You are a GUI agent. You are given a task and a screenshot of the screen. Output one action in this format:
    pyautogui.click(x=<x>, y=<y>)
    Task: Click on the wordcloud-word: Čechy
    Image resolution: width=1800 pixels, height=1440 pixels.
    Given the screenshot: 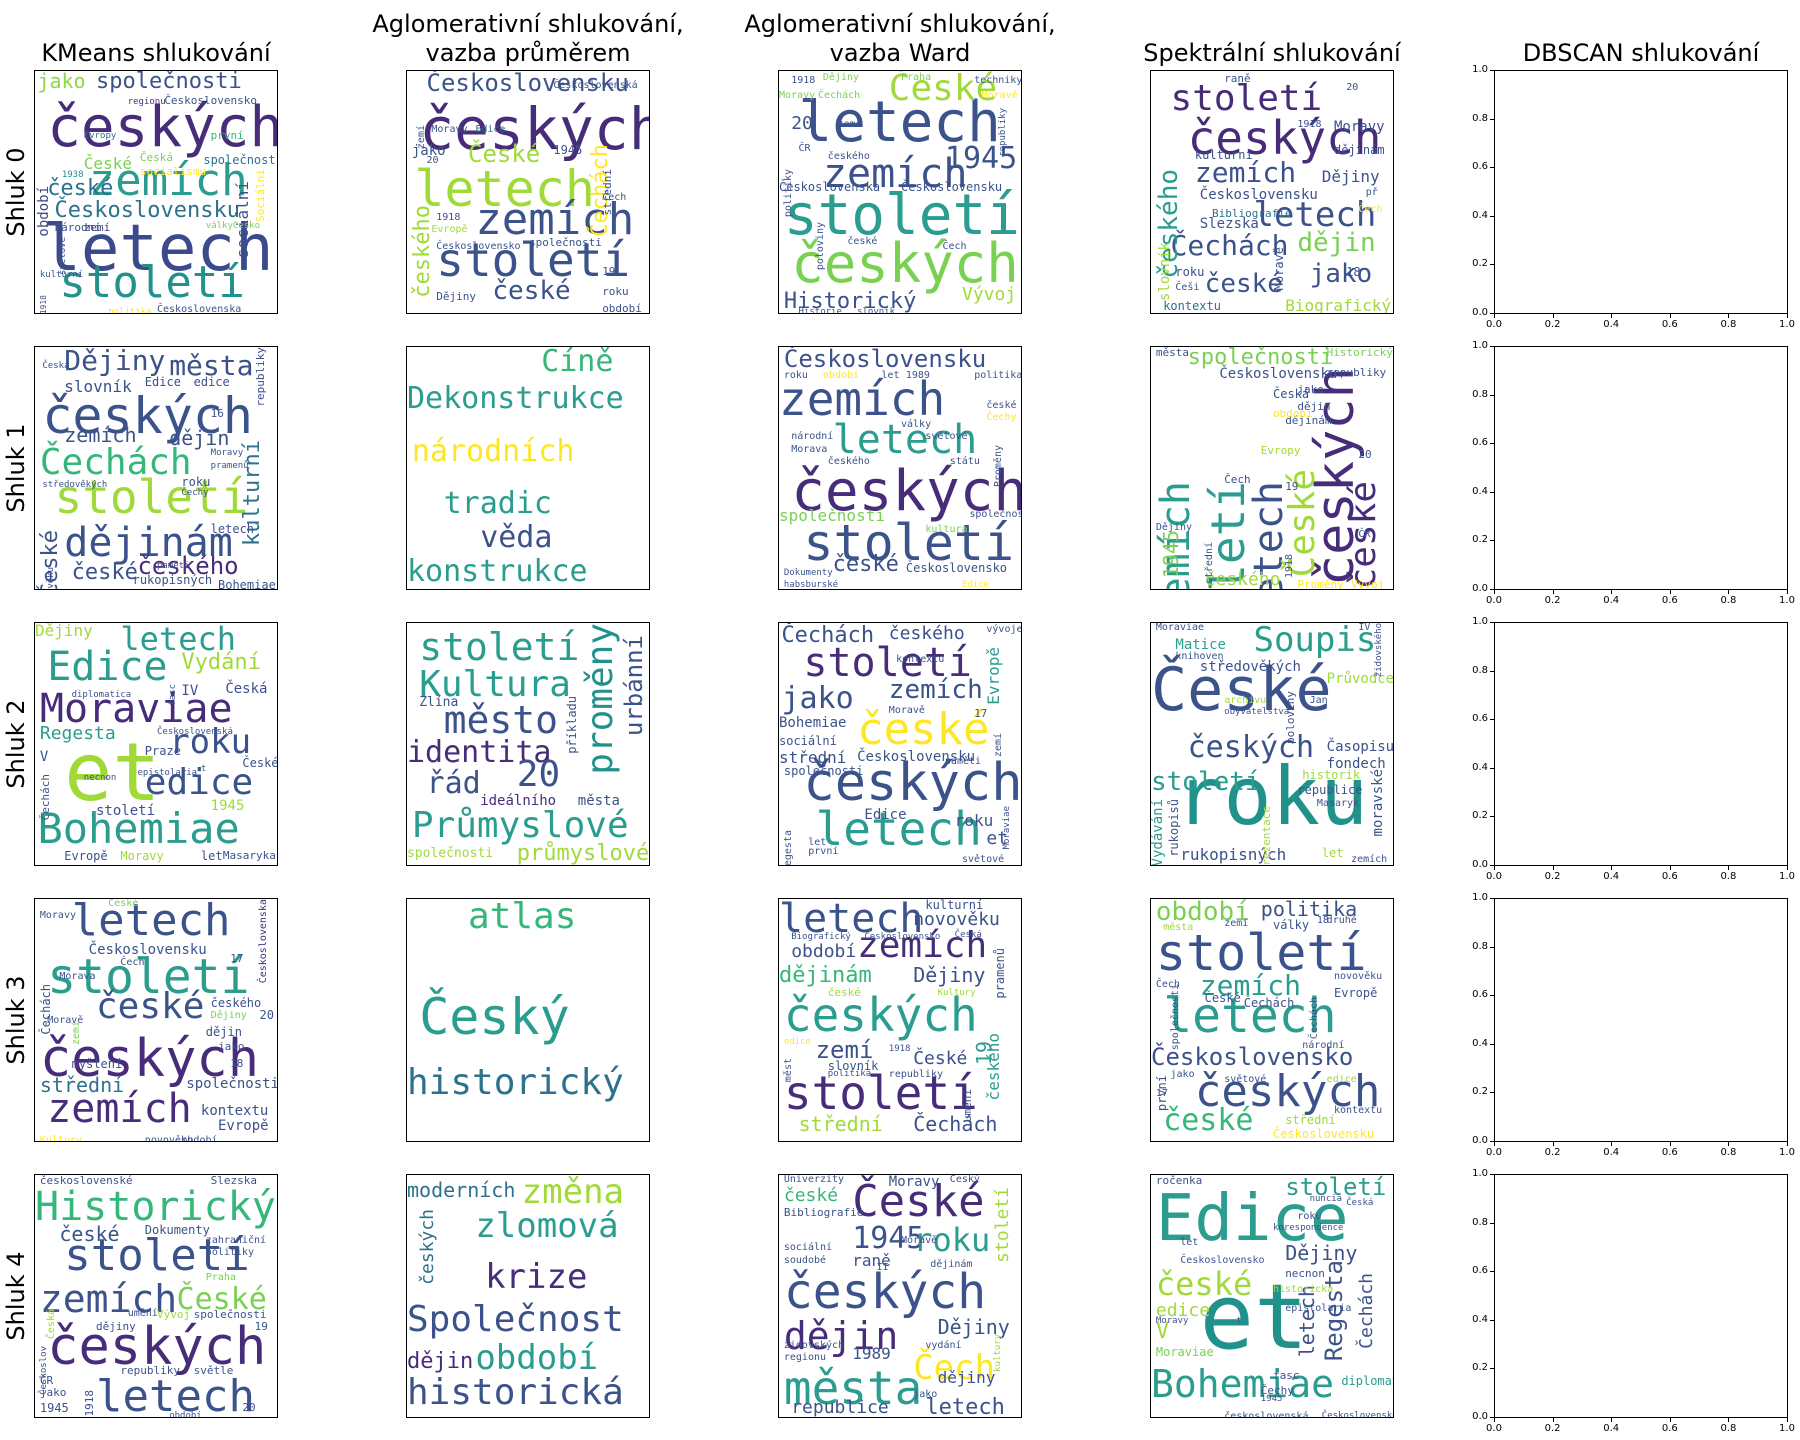 What is the action you would take?
    pyautogui.click(x=1001, y=417)
    